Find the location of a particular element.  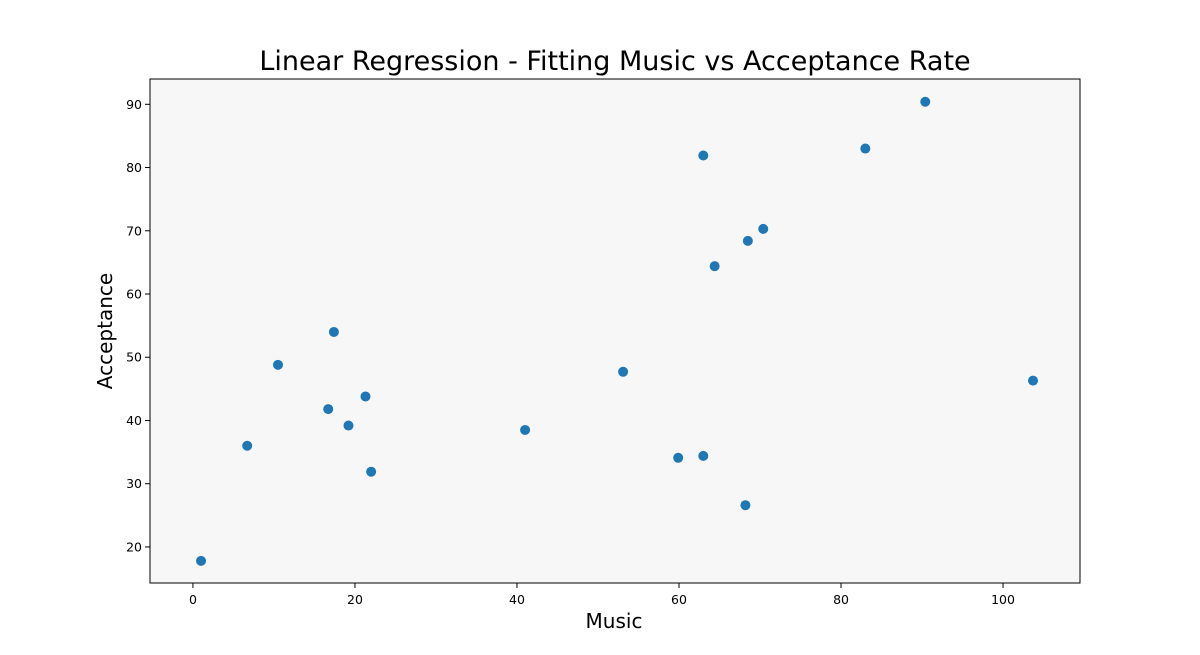

y-tick-label: 40 is located at coordinates (134, 420).